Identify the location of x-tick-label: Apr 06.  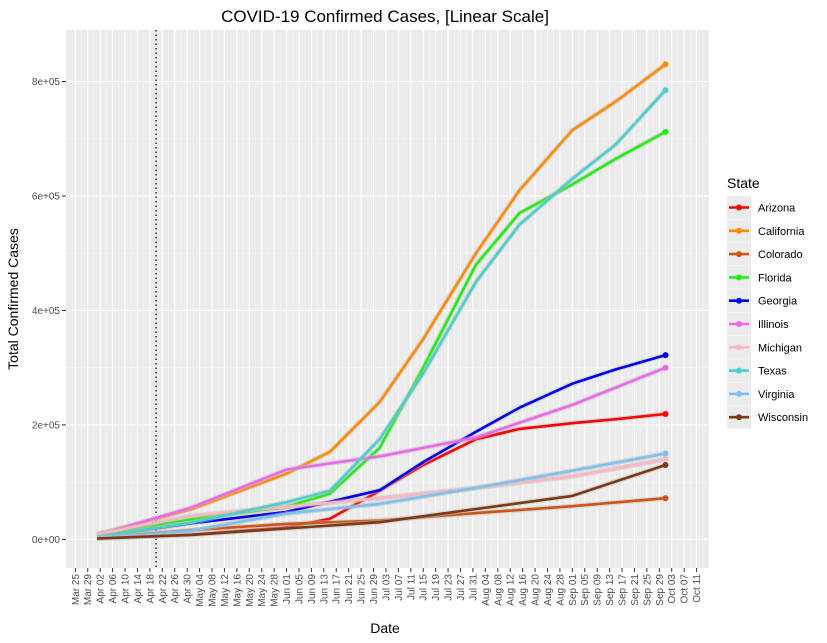
(113, 589).